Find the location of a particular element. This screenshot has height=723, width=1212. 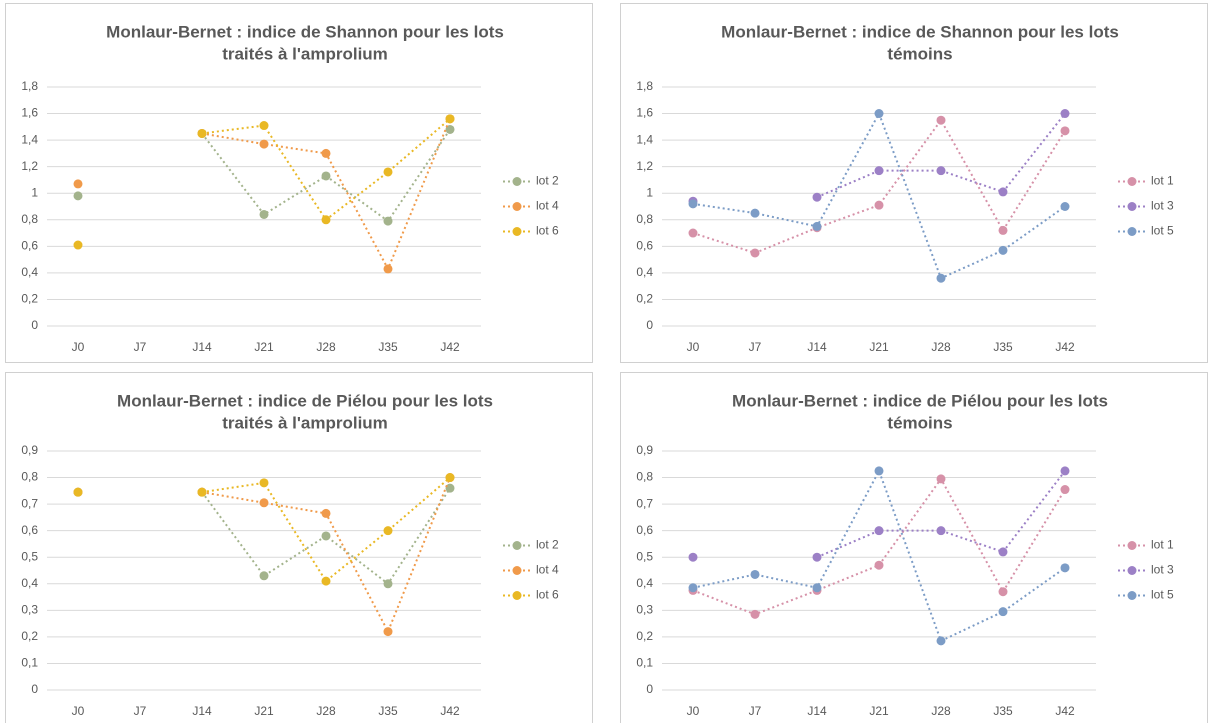

y-tick-label: 0,8 is located at coordinates (644, 477).